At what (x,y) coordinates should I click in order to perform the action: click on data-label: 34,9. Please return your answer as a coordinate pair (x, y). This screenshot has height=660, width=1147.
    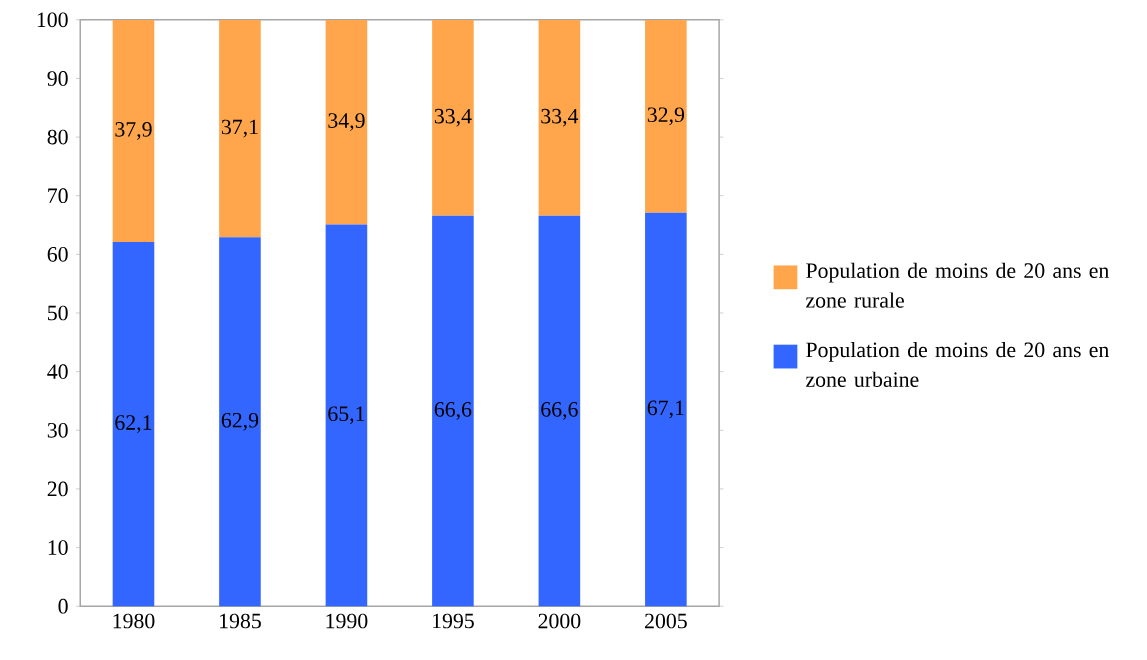
    Looking at the image, I should click on (346, 122).